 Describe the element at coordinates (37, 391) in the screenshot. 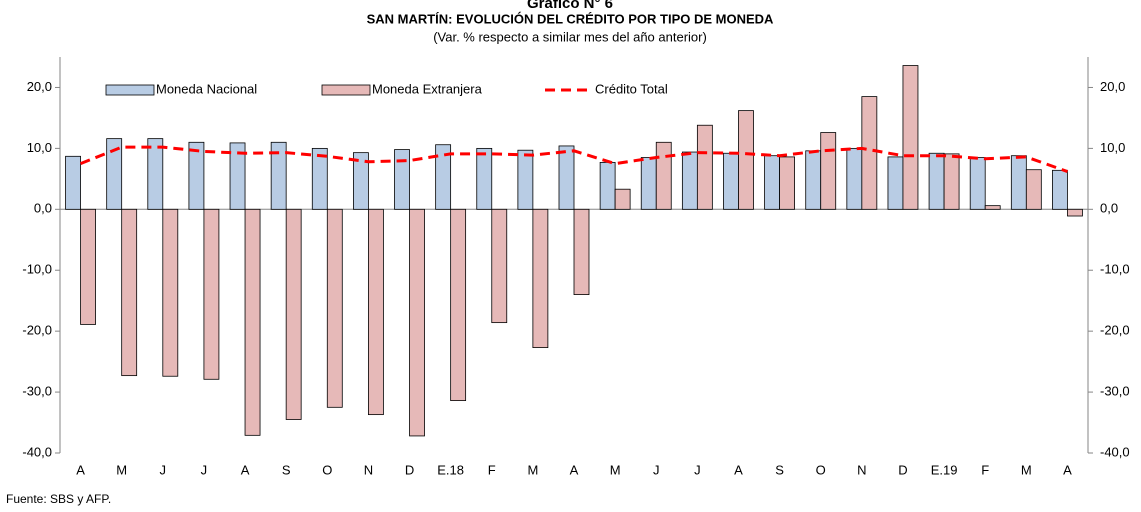

I see `y-tick-label: -30,0` at that location.